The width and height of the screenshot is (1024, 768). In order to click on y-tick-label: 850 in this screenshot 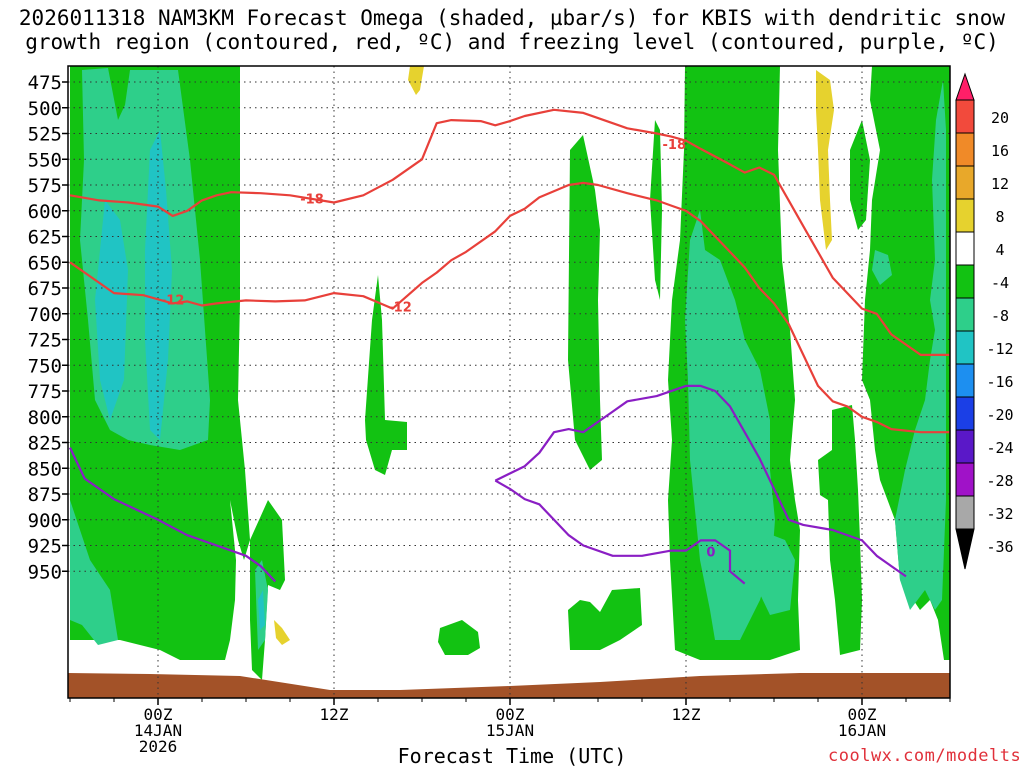, I will do `click(45, 469)`.